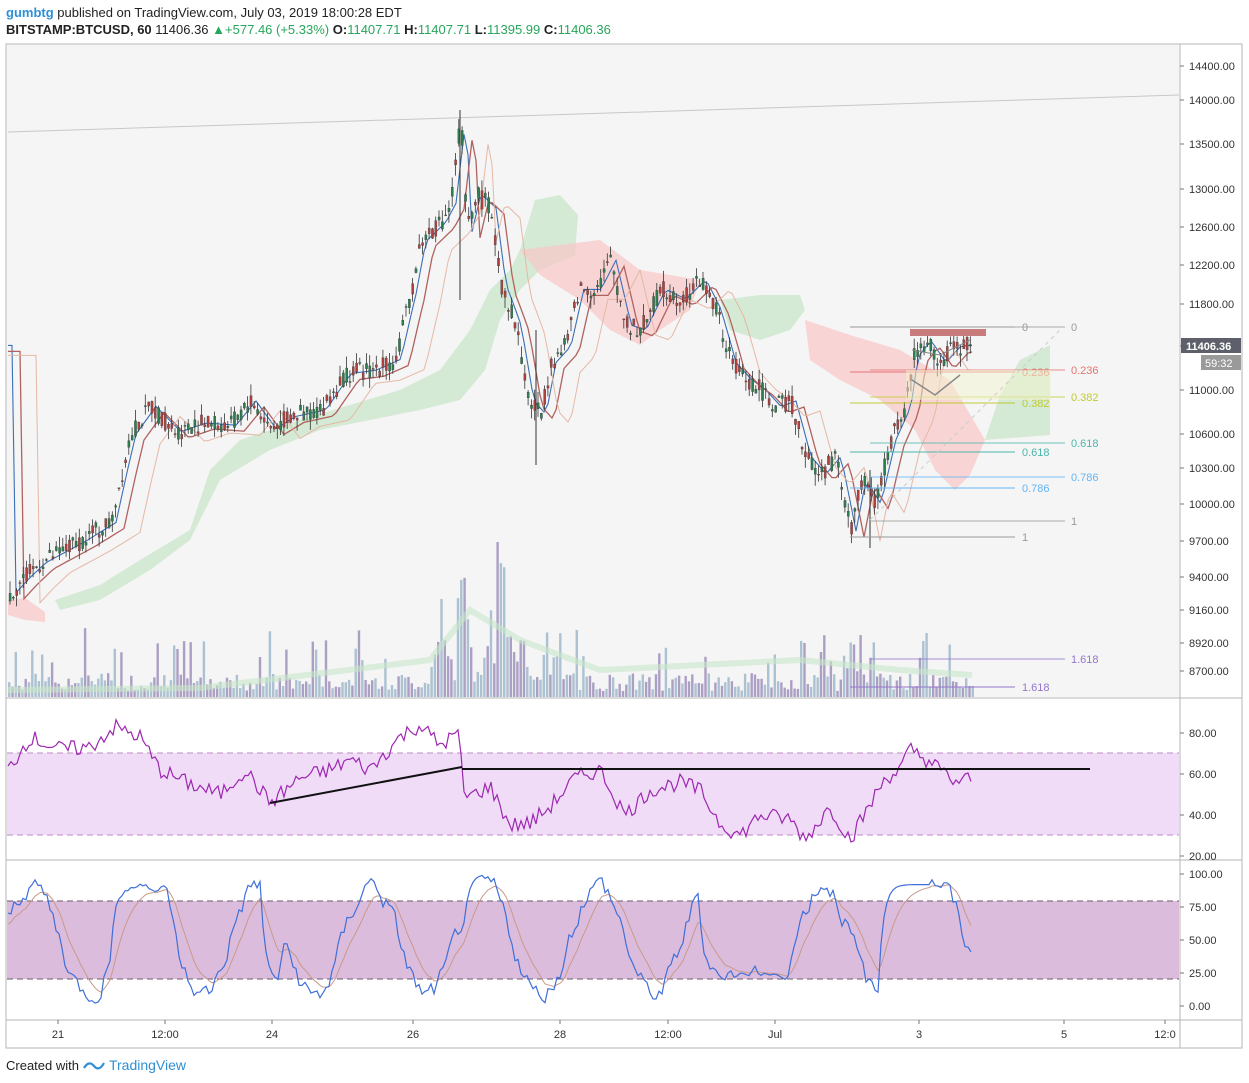 The image size is (1249, 1083). I want to click on author-link: gumbtg, so click(30, 12).